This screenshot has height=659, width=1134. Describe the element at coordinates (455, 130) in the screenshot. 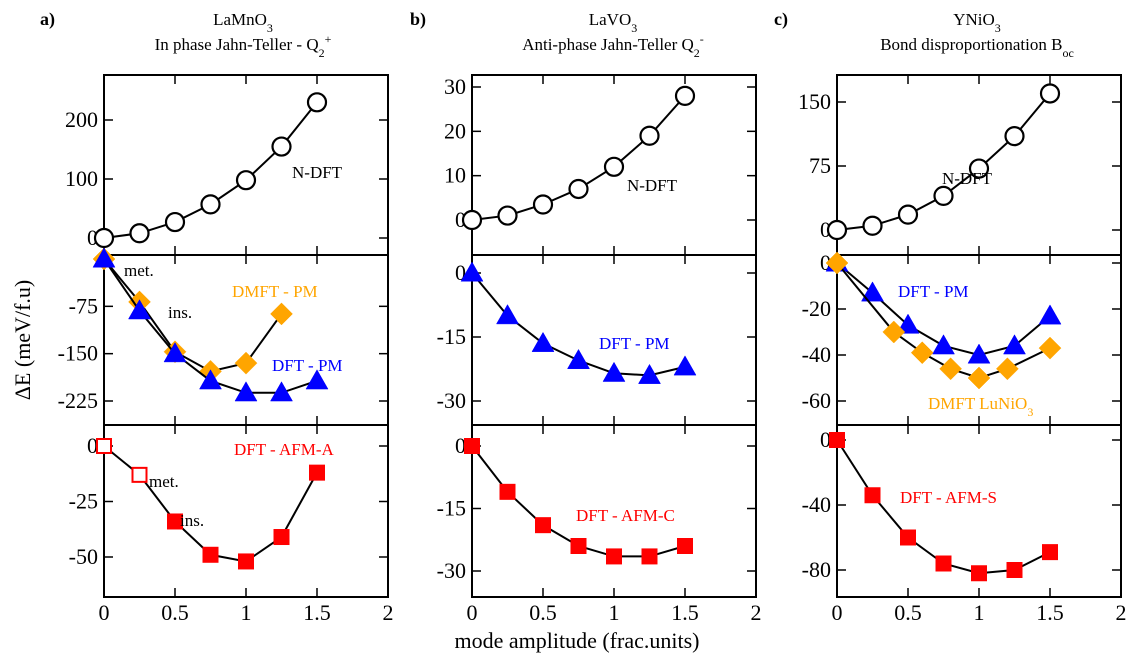

I see `y-tick-label: 20` at that location.